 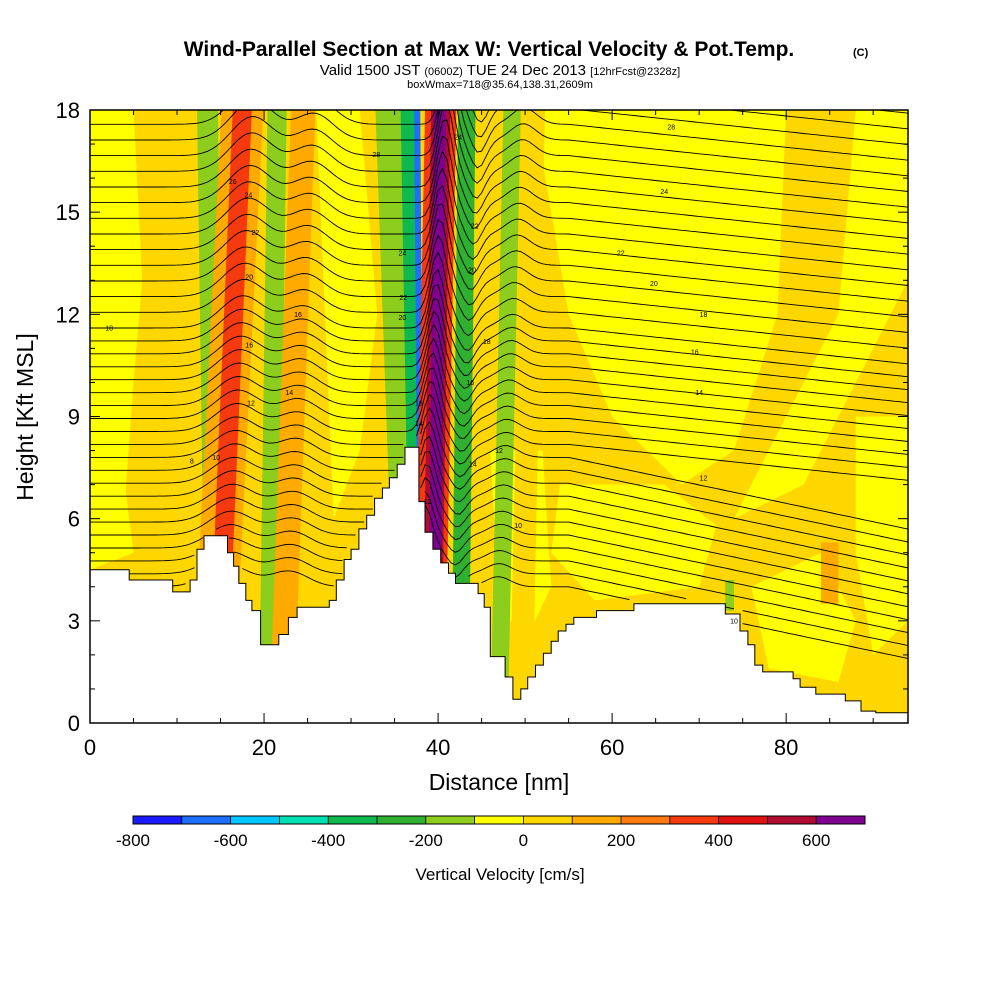 I want to click on isentrope-label-15: 16, so click(x=419, y=403).